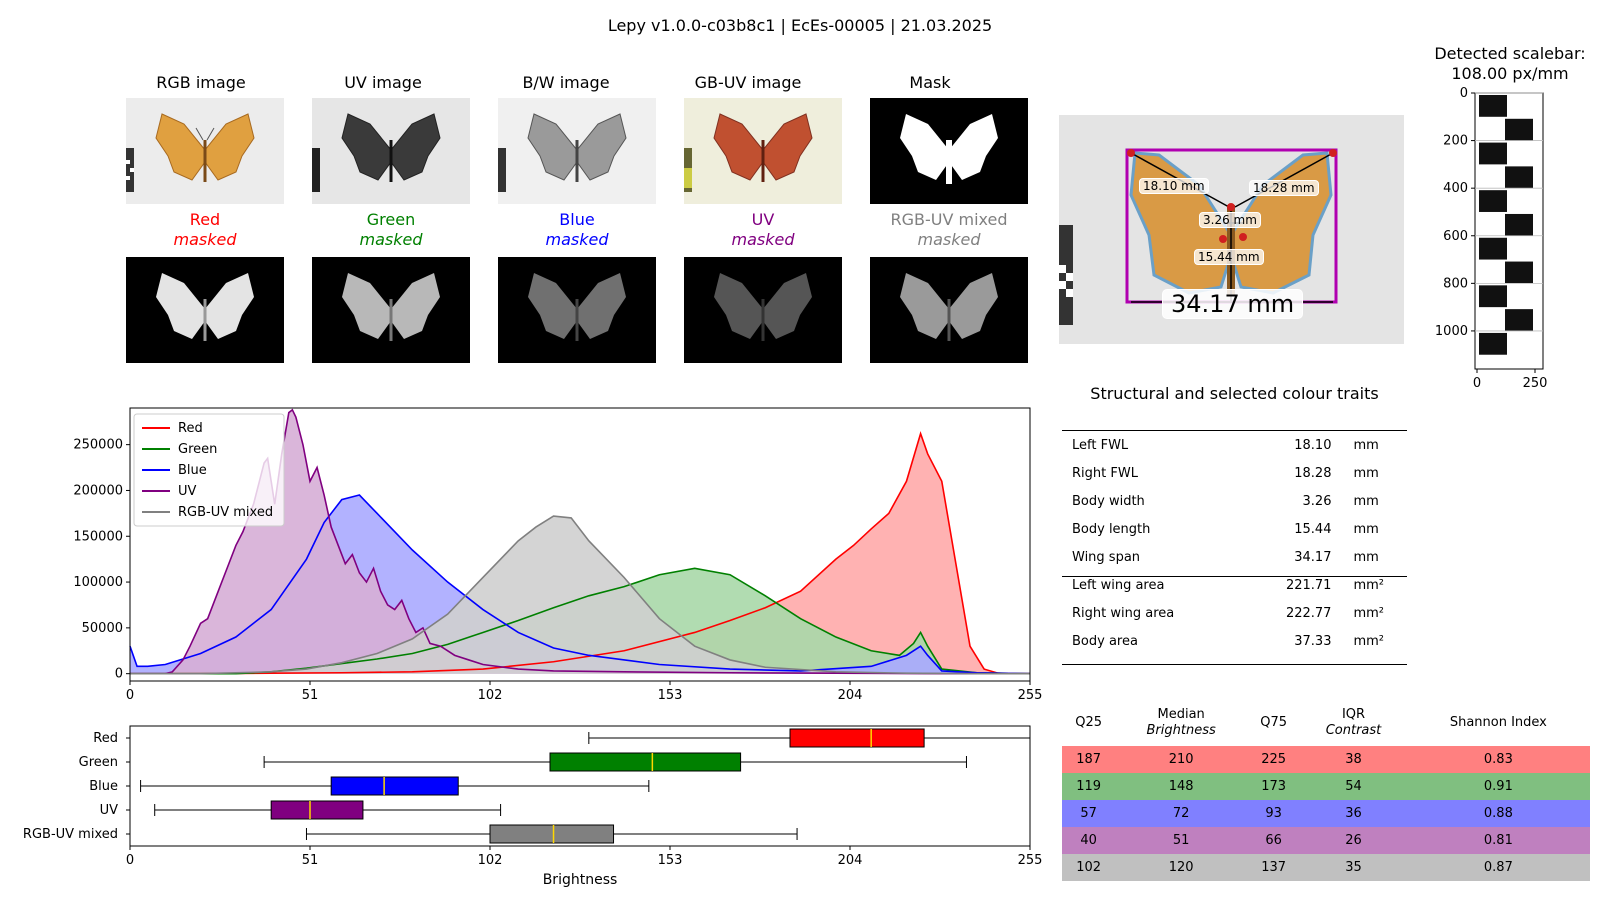 This screenshot has width=1600, height=900. Describe the element at coordinates (1234, 641) in the screenshot. I see `traits-row: Body area 37.33 mm²` at that location.